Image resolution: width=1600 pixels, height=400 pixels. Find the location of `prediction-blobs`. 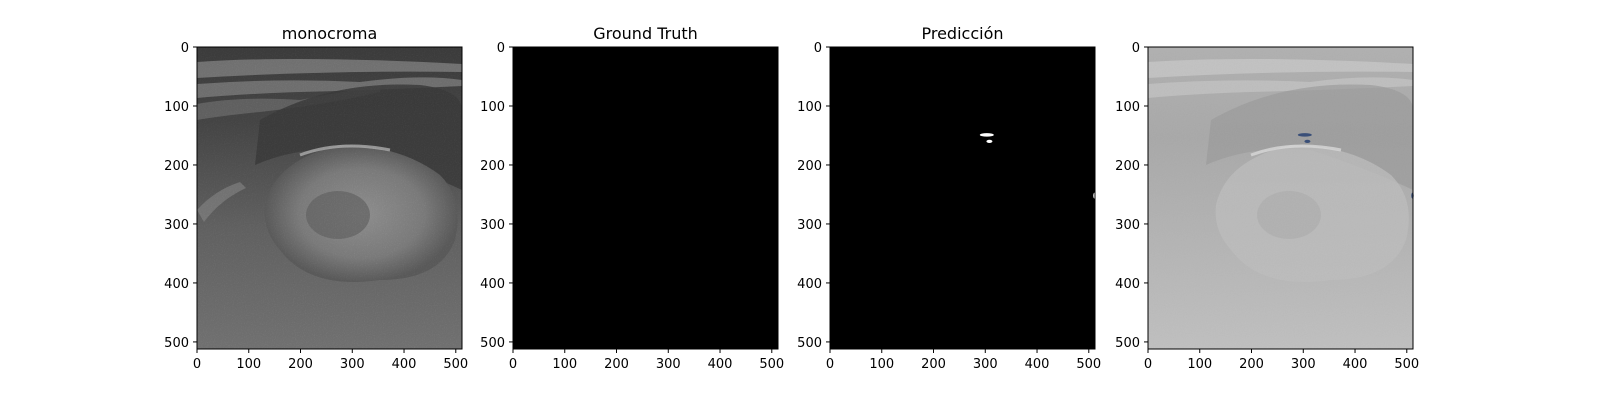

prediction-blobs is located at coordinates (1037, 166).